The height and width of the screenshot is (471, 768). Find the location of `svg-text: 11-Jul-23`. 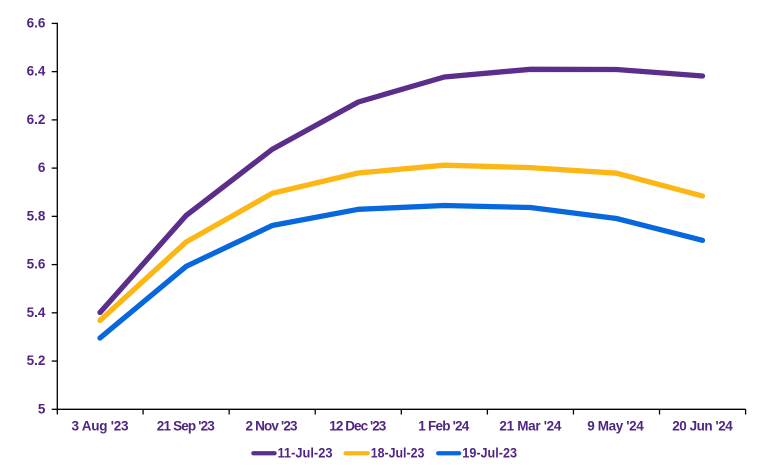

svg-text: 11-Jul-23 is located at coordinates (305, 452).